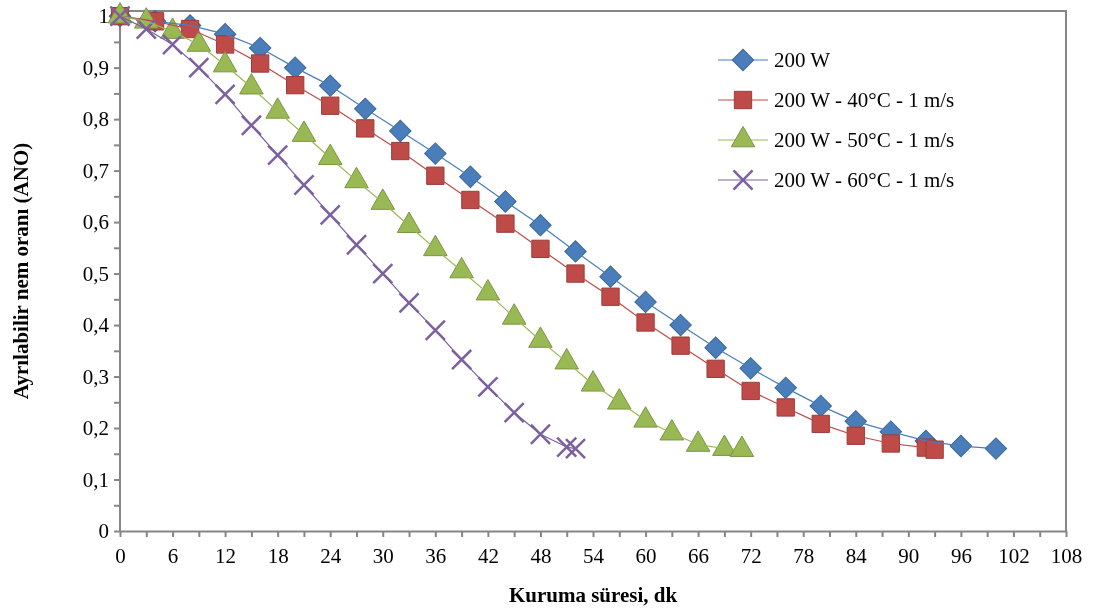 This screenshot has height=613, width=1100. Describe the element at coordinates (864, 100) in the screenshot. I see `legend-label: 200 W - 40°C - 1 m/s` at that location.